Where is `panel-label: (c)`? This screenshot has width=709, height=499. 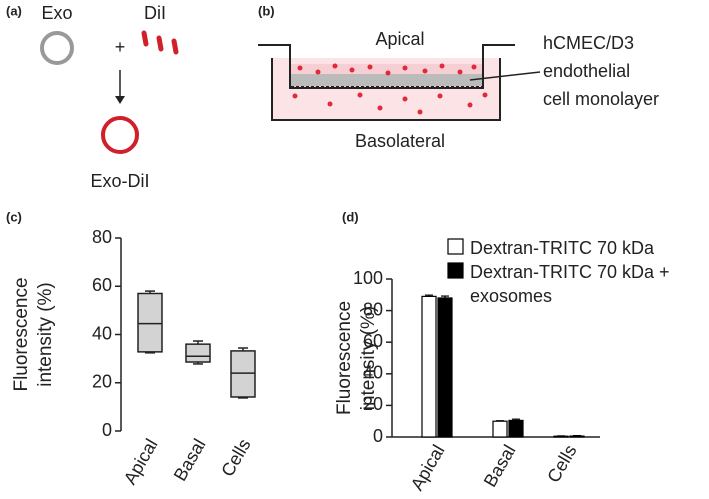 panel-label: (c) is located at coordinates (14, 216).